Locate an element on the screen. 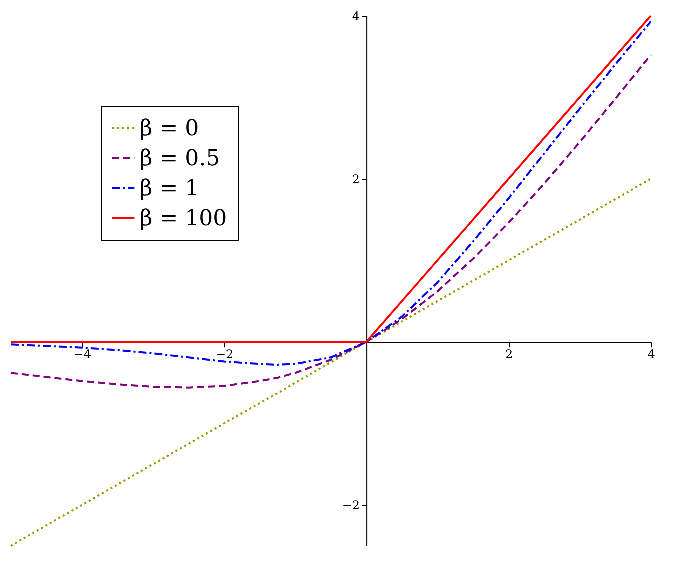  x-tick-label: 2 is located at coordinates (509, 355).